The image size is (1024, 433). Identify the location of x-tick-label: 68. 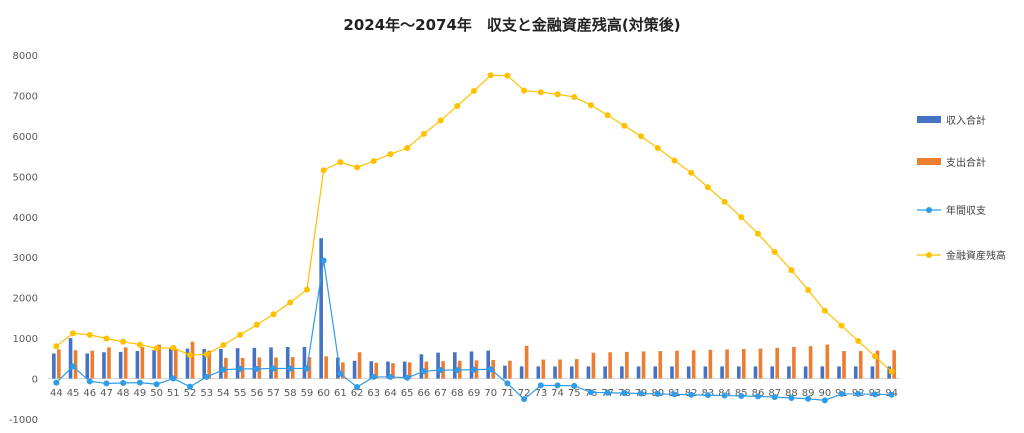
(457, 393).